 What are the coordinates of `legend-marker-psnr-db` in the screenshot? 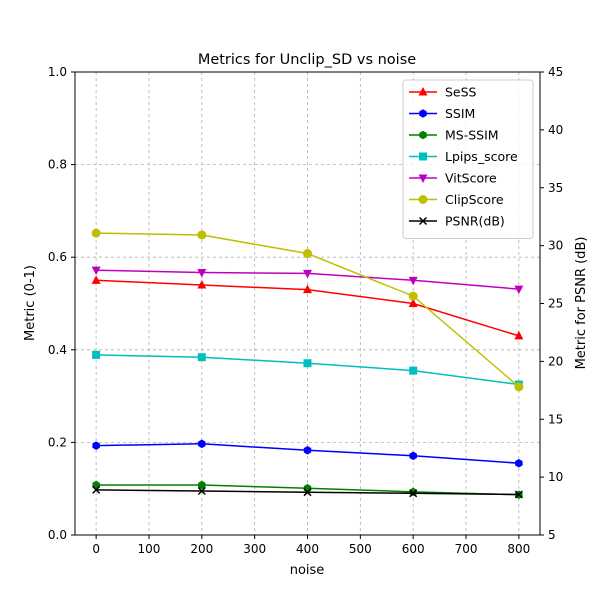 It's located at (423, 221).